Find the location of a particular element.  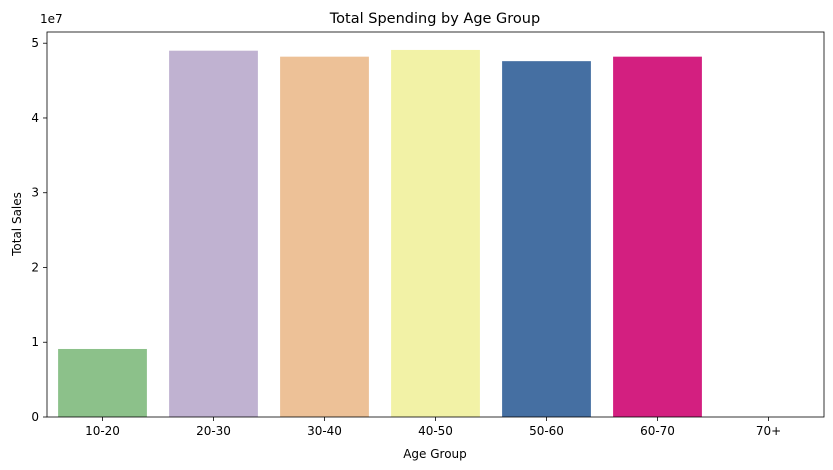

x-axis-label: Age Group is located at coordinates (435, 454).